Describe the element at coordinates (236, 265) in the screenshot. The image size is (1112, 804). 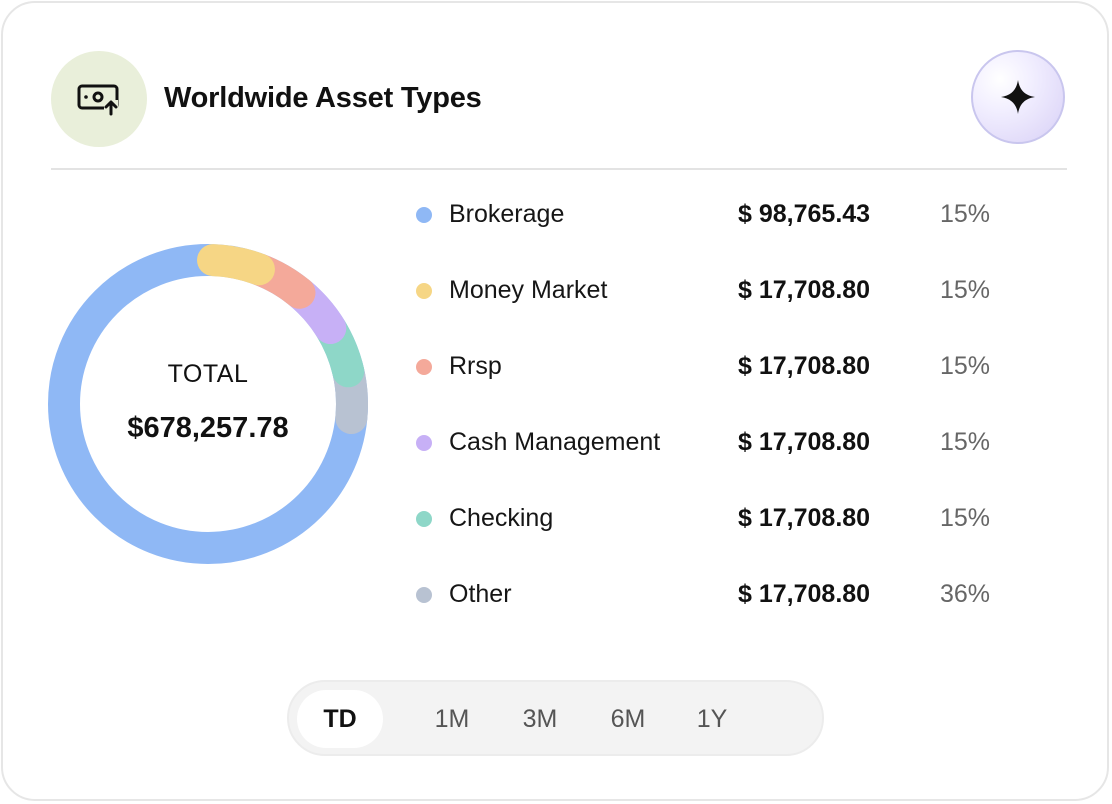
I see `donut-segment-money-market` at that location.